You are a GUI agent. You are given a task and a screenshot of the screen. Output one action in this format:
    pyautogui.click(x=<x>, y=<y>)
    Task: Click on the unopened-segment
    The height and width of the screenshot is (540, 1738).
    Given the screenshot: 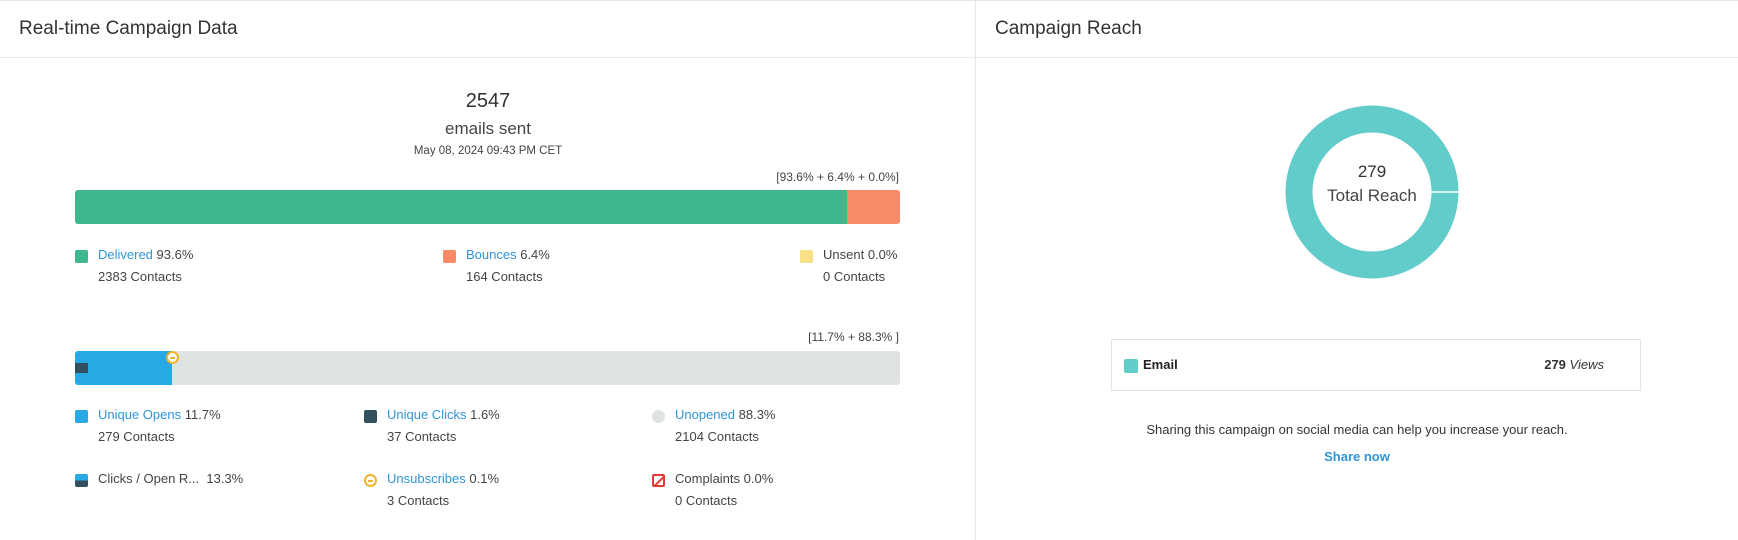 What is the action you would take?
    pyautogui.click(x=535, y=368)
    